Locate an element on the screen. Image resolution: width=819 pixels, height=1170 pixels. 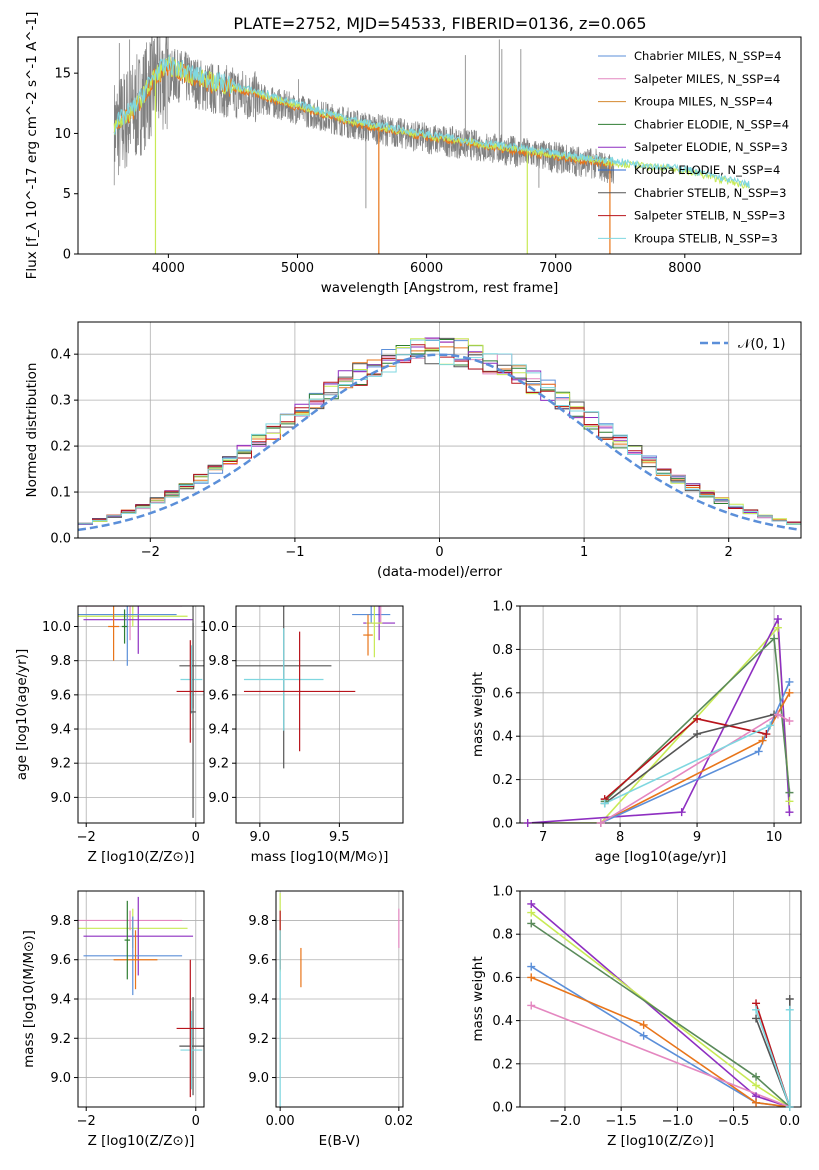
histogram-step is located at coordinates (439, 432).